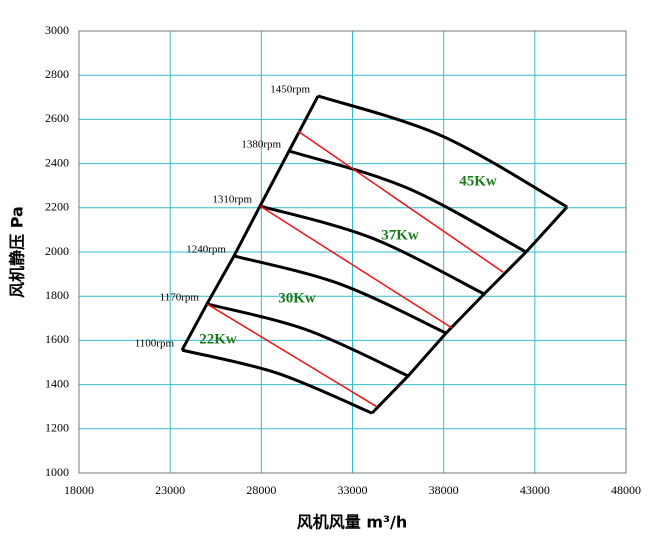 The image size is (664, 539). Describe the element at coordinates (57, 118) in the screenshot. I see `y-tick-label: 2600` at that location.